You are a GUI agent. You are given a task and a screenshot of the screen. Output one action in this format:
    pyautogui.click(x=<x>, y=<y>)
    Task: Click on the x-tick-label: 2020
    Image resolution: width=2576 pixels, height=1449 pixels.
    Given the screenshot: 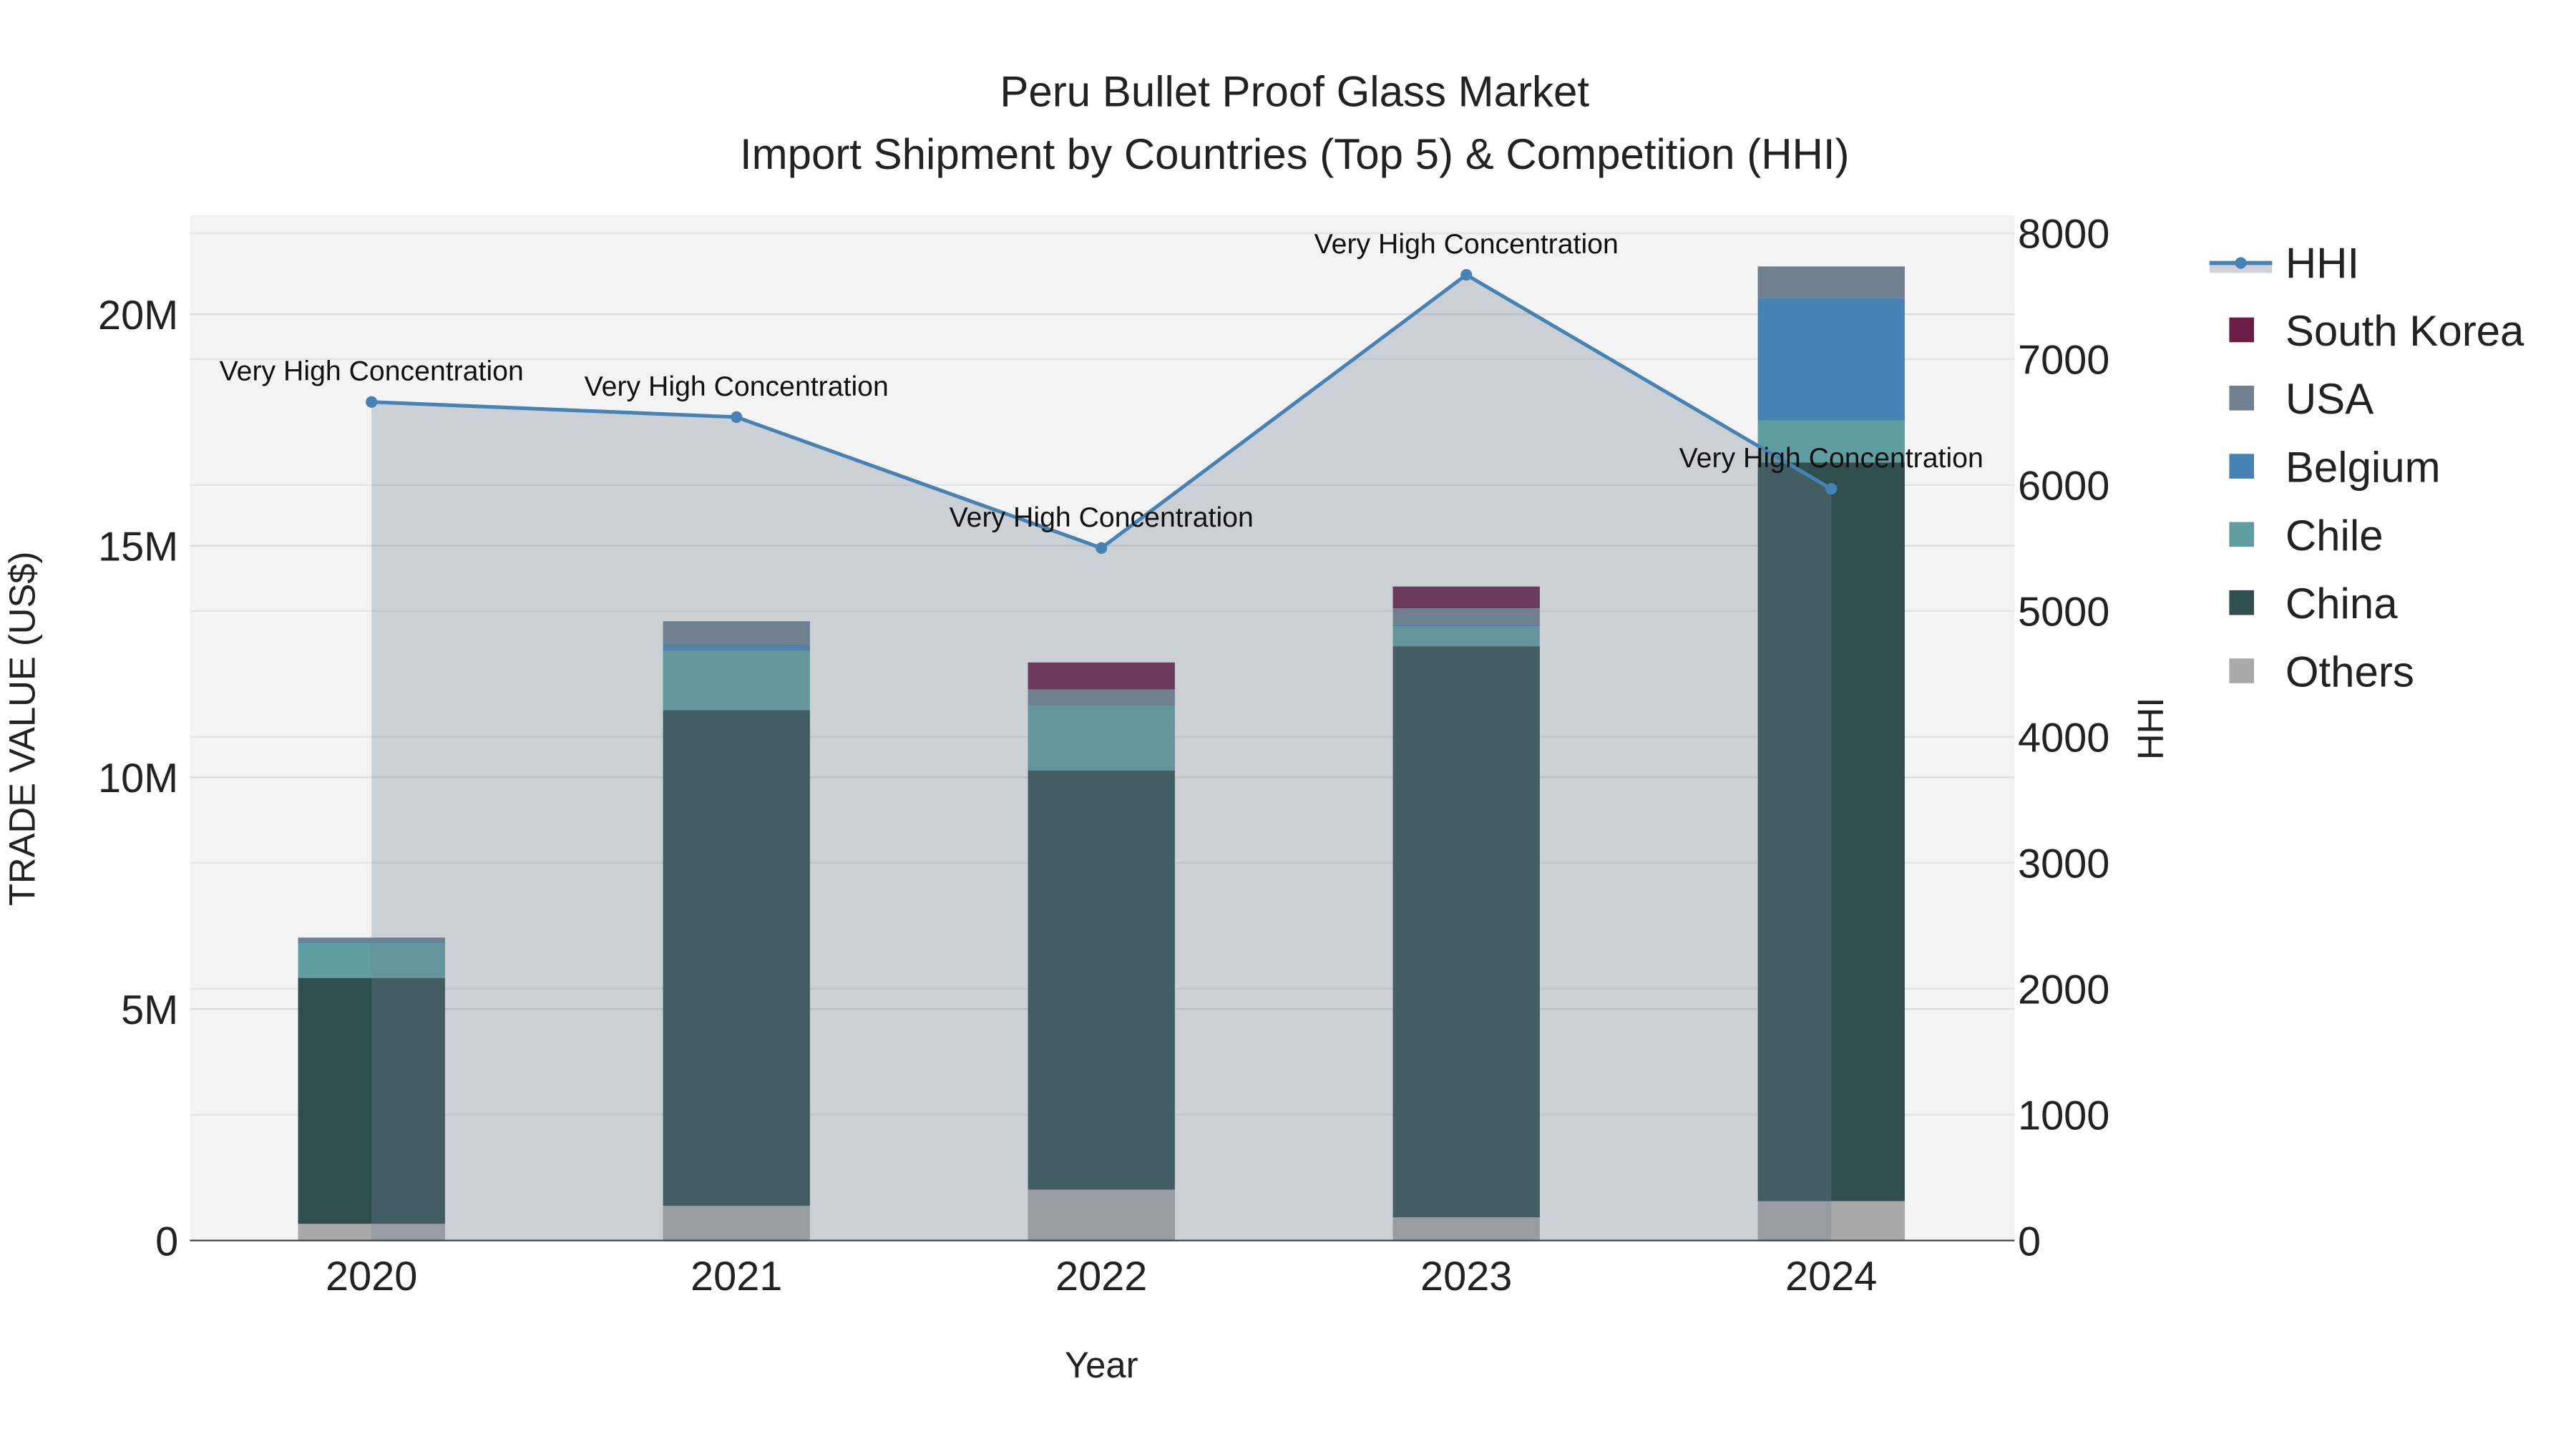 What is the action you would take?
    pyautogui.click(x=372, y=1276)
    